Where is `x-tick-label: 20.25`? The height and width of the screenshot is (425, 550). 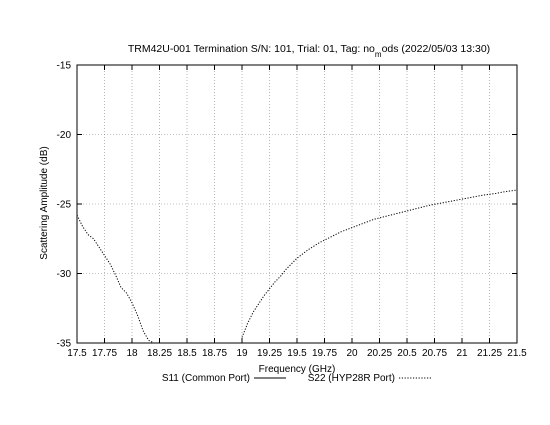
x-tick-label: 20.25 is located at coordinates (379, 353).